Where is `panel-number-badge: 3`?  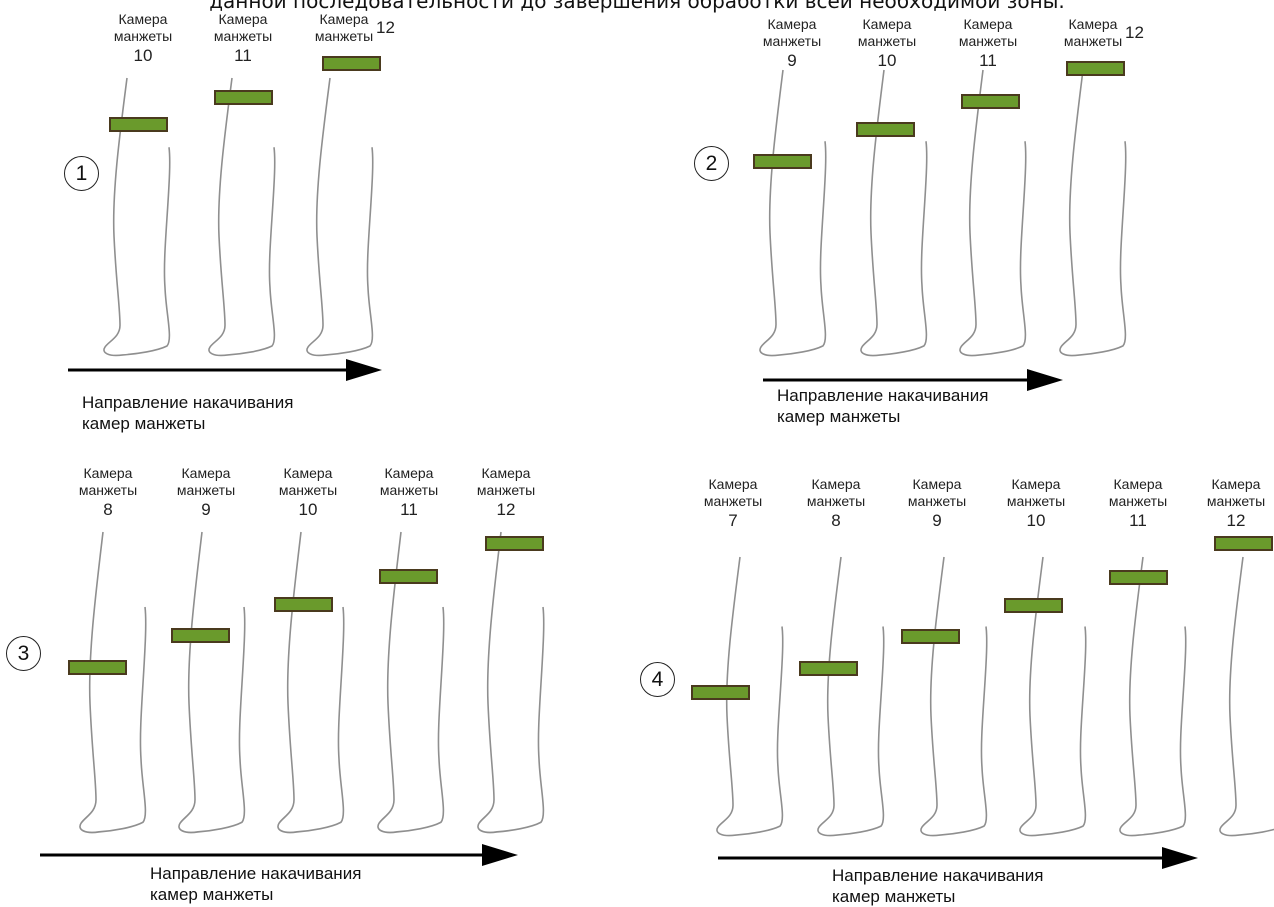
panel-number-badge: 3 is located at coordinates (23, 653).